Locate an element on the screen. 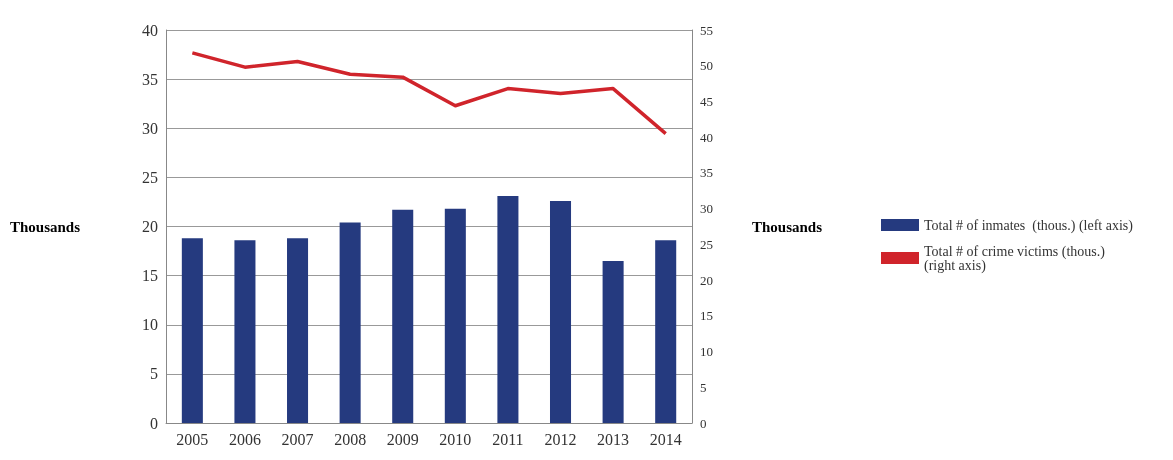 The image size is (1173, 460). y-tick-label: 15 is located at coordinates (150, 276).